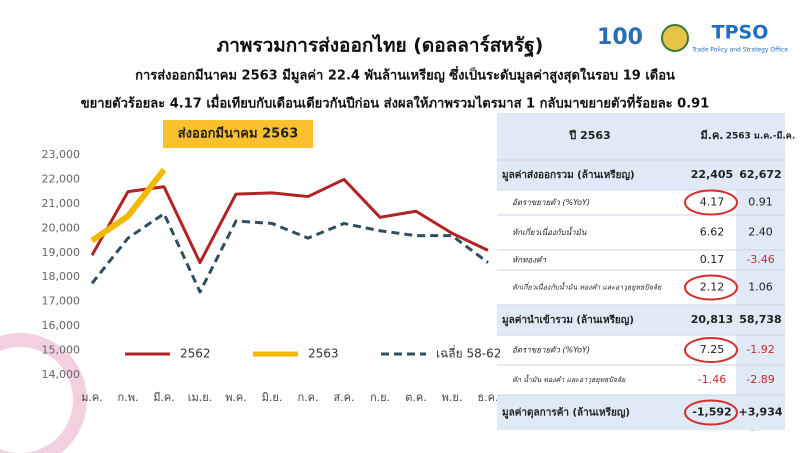 Image resolution: width=800 pixels, height=453 pixels. What do you see at coordinates (200, 397) in the screenshot?
I see `x-tick-label: เม.ย.` at bounding box center [200, 397].